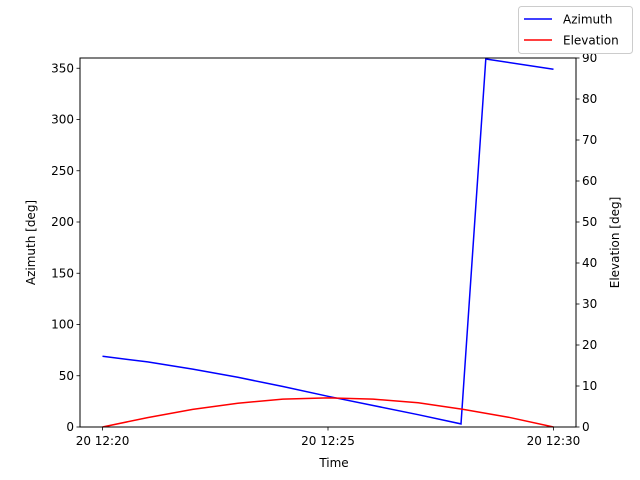 This screenshot has width=640, height=480. What do you see at coordinates (589, 386) in the screenshot?
I see `right-tick-label: 10` at bounding box center [589, 386].